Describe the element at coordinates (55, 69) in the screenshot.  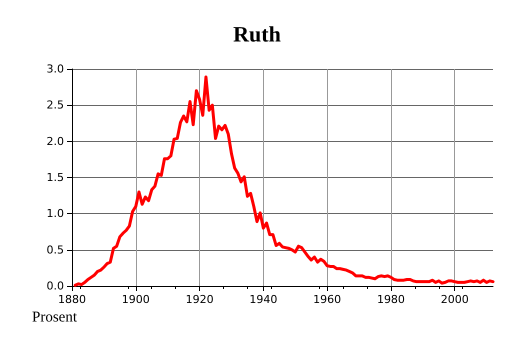
I see `y-tick-label: 3.0` at that location.